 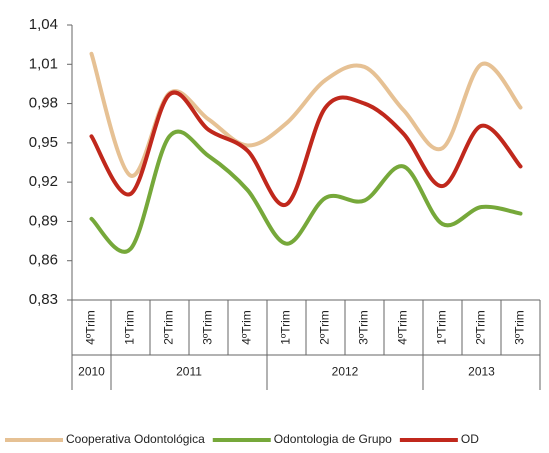 What do you see at coordinates (135, 439) in the screenshot?
I see `legend-label: Cooperativa Odontológica` at bounding box center [135, 439].